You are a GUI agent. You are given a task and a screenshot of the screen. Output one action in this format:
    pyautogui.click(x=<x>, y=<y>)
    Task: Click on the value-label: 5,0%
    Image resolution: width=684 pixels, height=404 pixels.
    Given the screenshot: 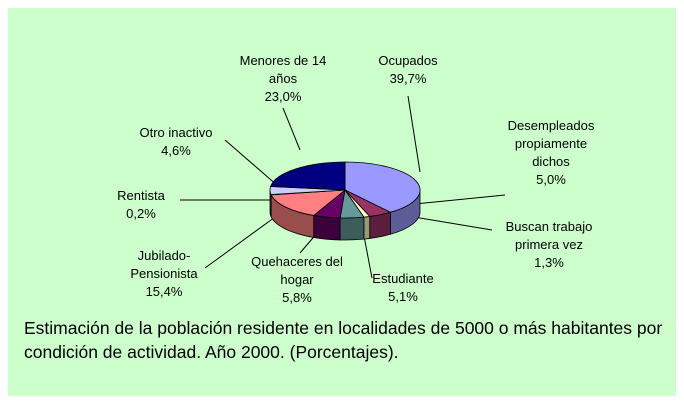 What is the action you would take?
    pyautogui.click(x=551, y=179)
    